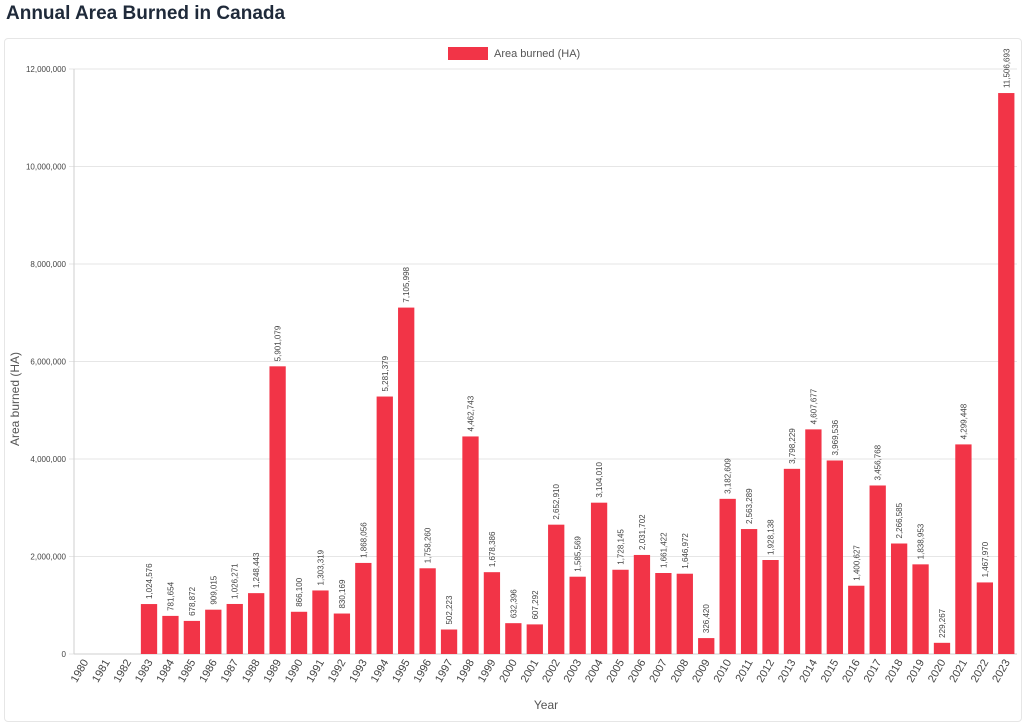 This screenshot has height=724, width=1024. Describe the element at coordinates (165, 671) in the screenshot. I see `x-tick-label: 1984` at that location.